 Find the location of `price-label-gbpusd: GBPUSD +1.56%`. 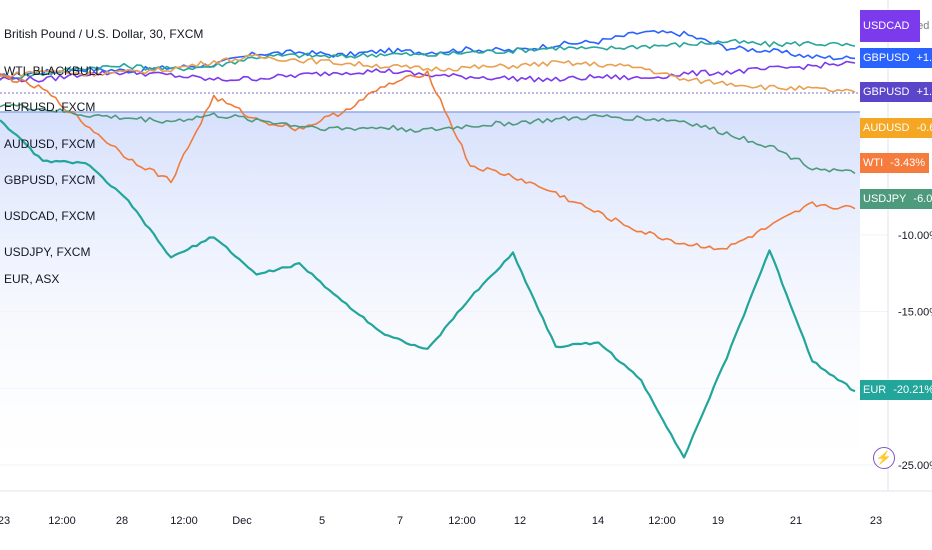

price-label-gbpusd: GBPUSD +1.56% is located at coordinates (896, 58).